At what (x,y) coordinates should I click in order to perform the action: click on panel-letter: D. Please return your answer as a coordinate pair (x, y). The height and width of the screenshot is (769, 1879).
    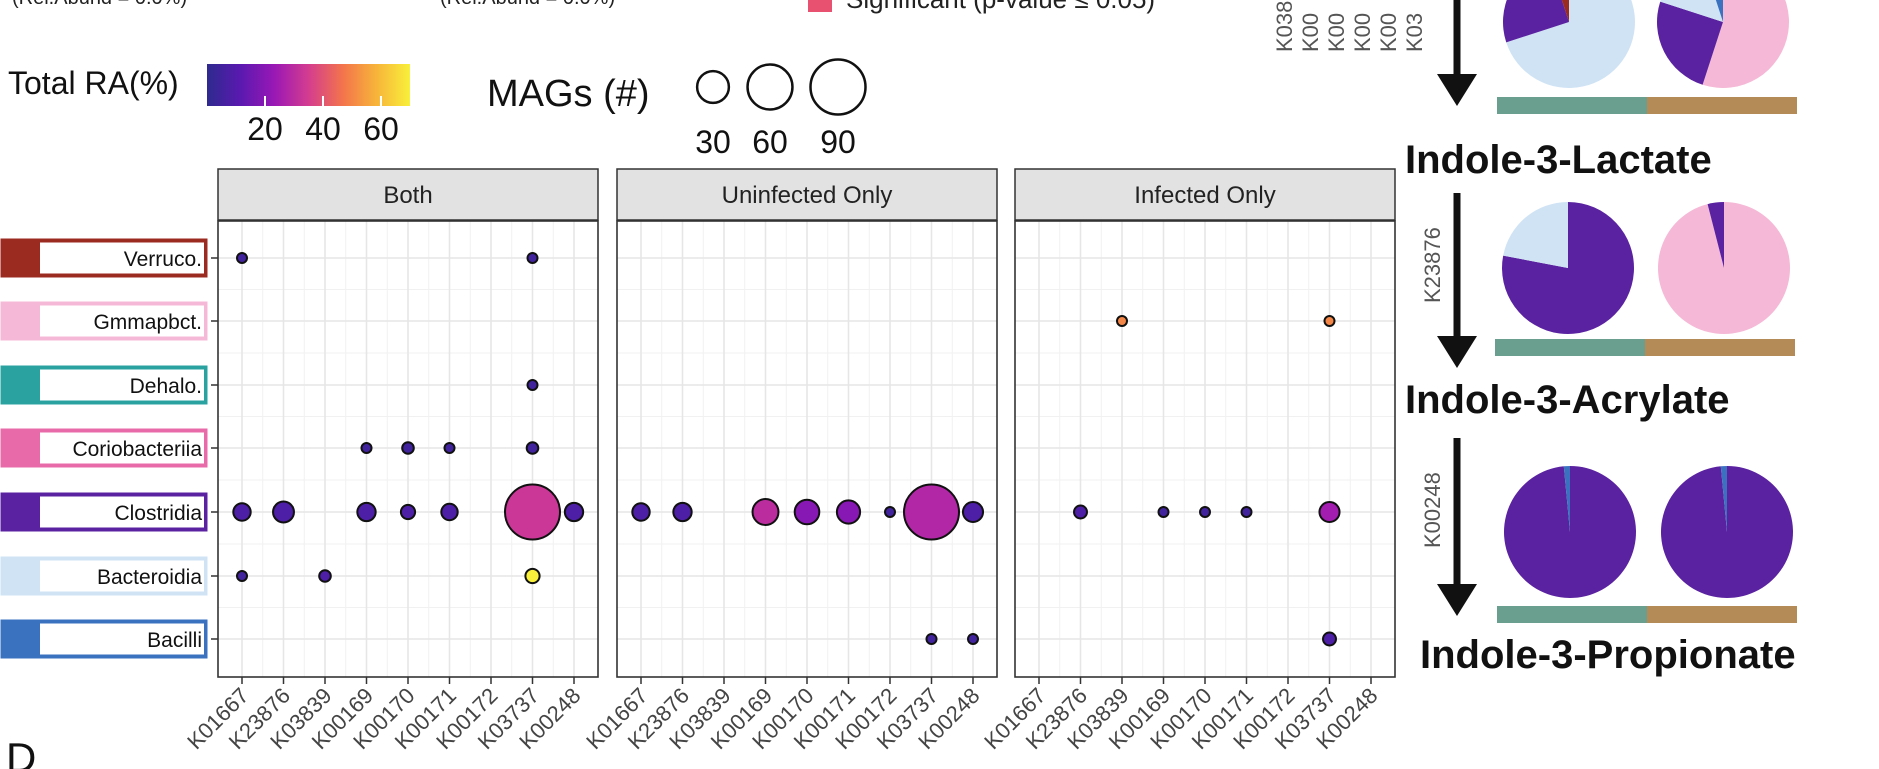
    Looking at the image, I should click on (21, 751).